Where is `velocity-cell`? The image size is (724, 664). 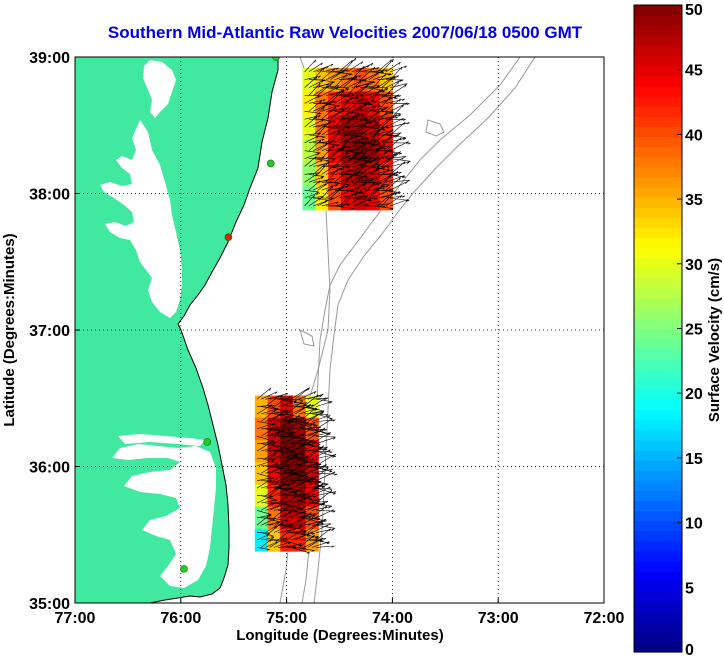 velocity-cell is located at coordinates (322, 151).